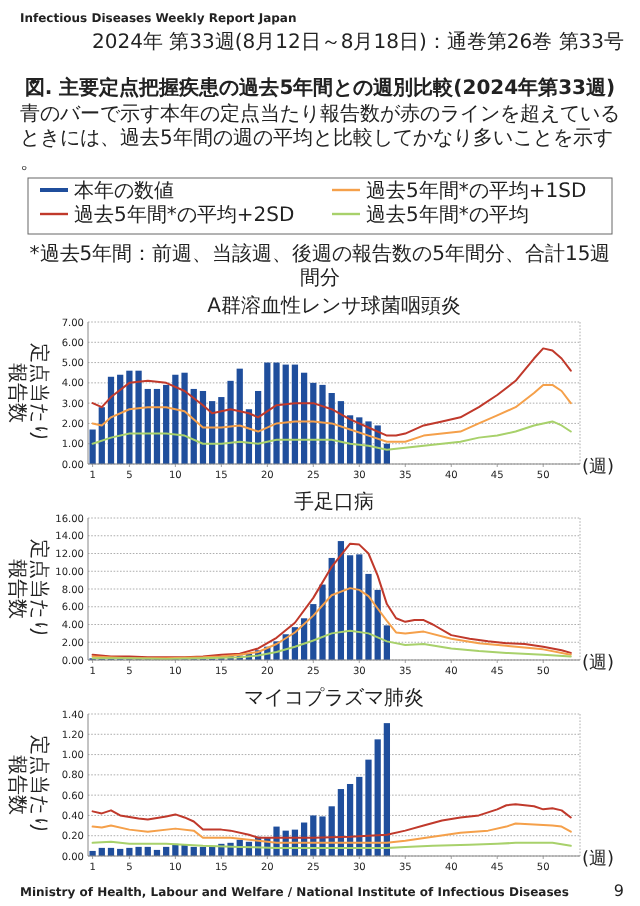  What do you see at coordinates (334, 698) in the screenshot?
I see `chart-title: マイコプラズマ肺炎` at bounding box center [334, 698].